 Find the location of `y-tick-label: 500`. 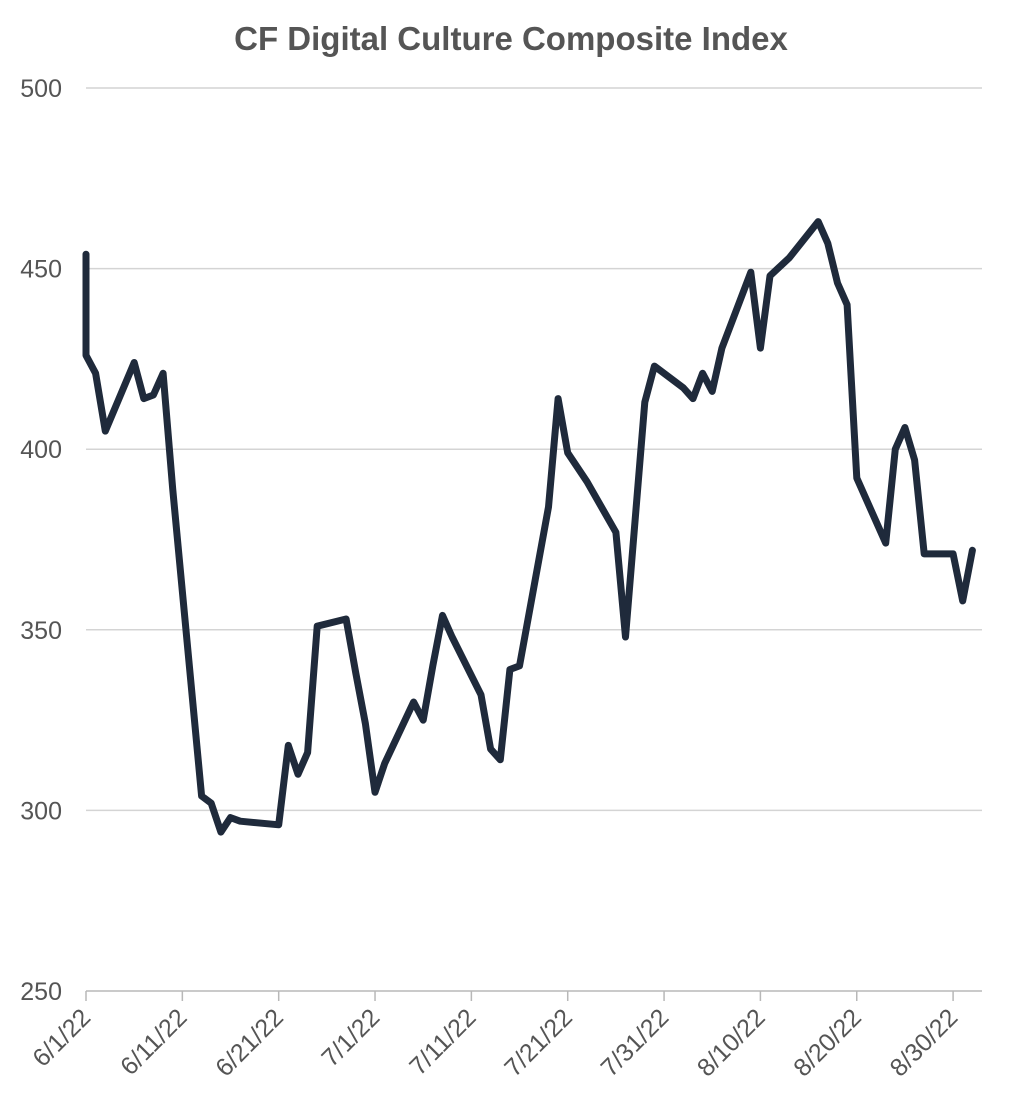

y-tick-label: 500 is located at coordinates (41, 89).